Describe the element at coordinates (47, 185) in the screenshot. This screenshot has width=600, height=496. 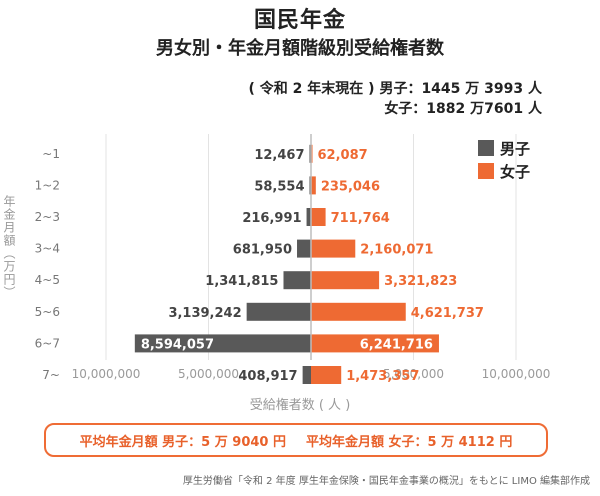
I see `category-label: 1~2` at that location.